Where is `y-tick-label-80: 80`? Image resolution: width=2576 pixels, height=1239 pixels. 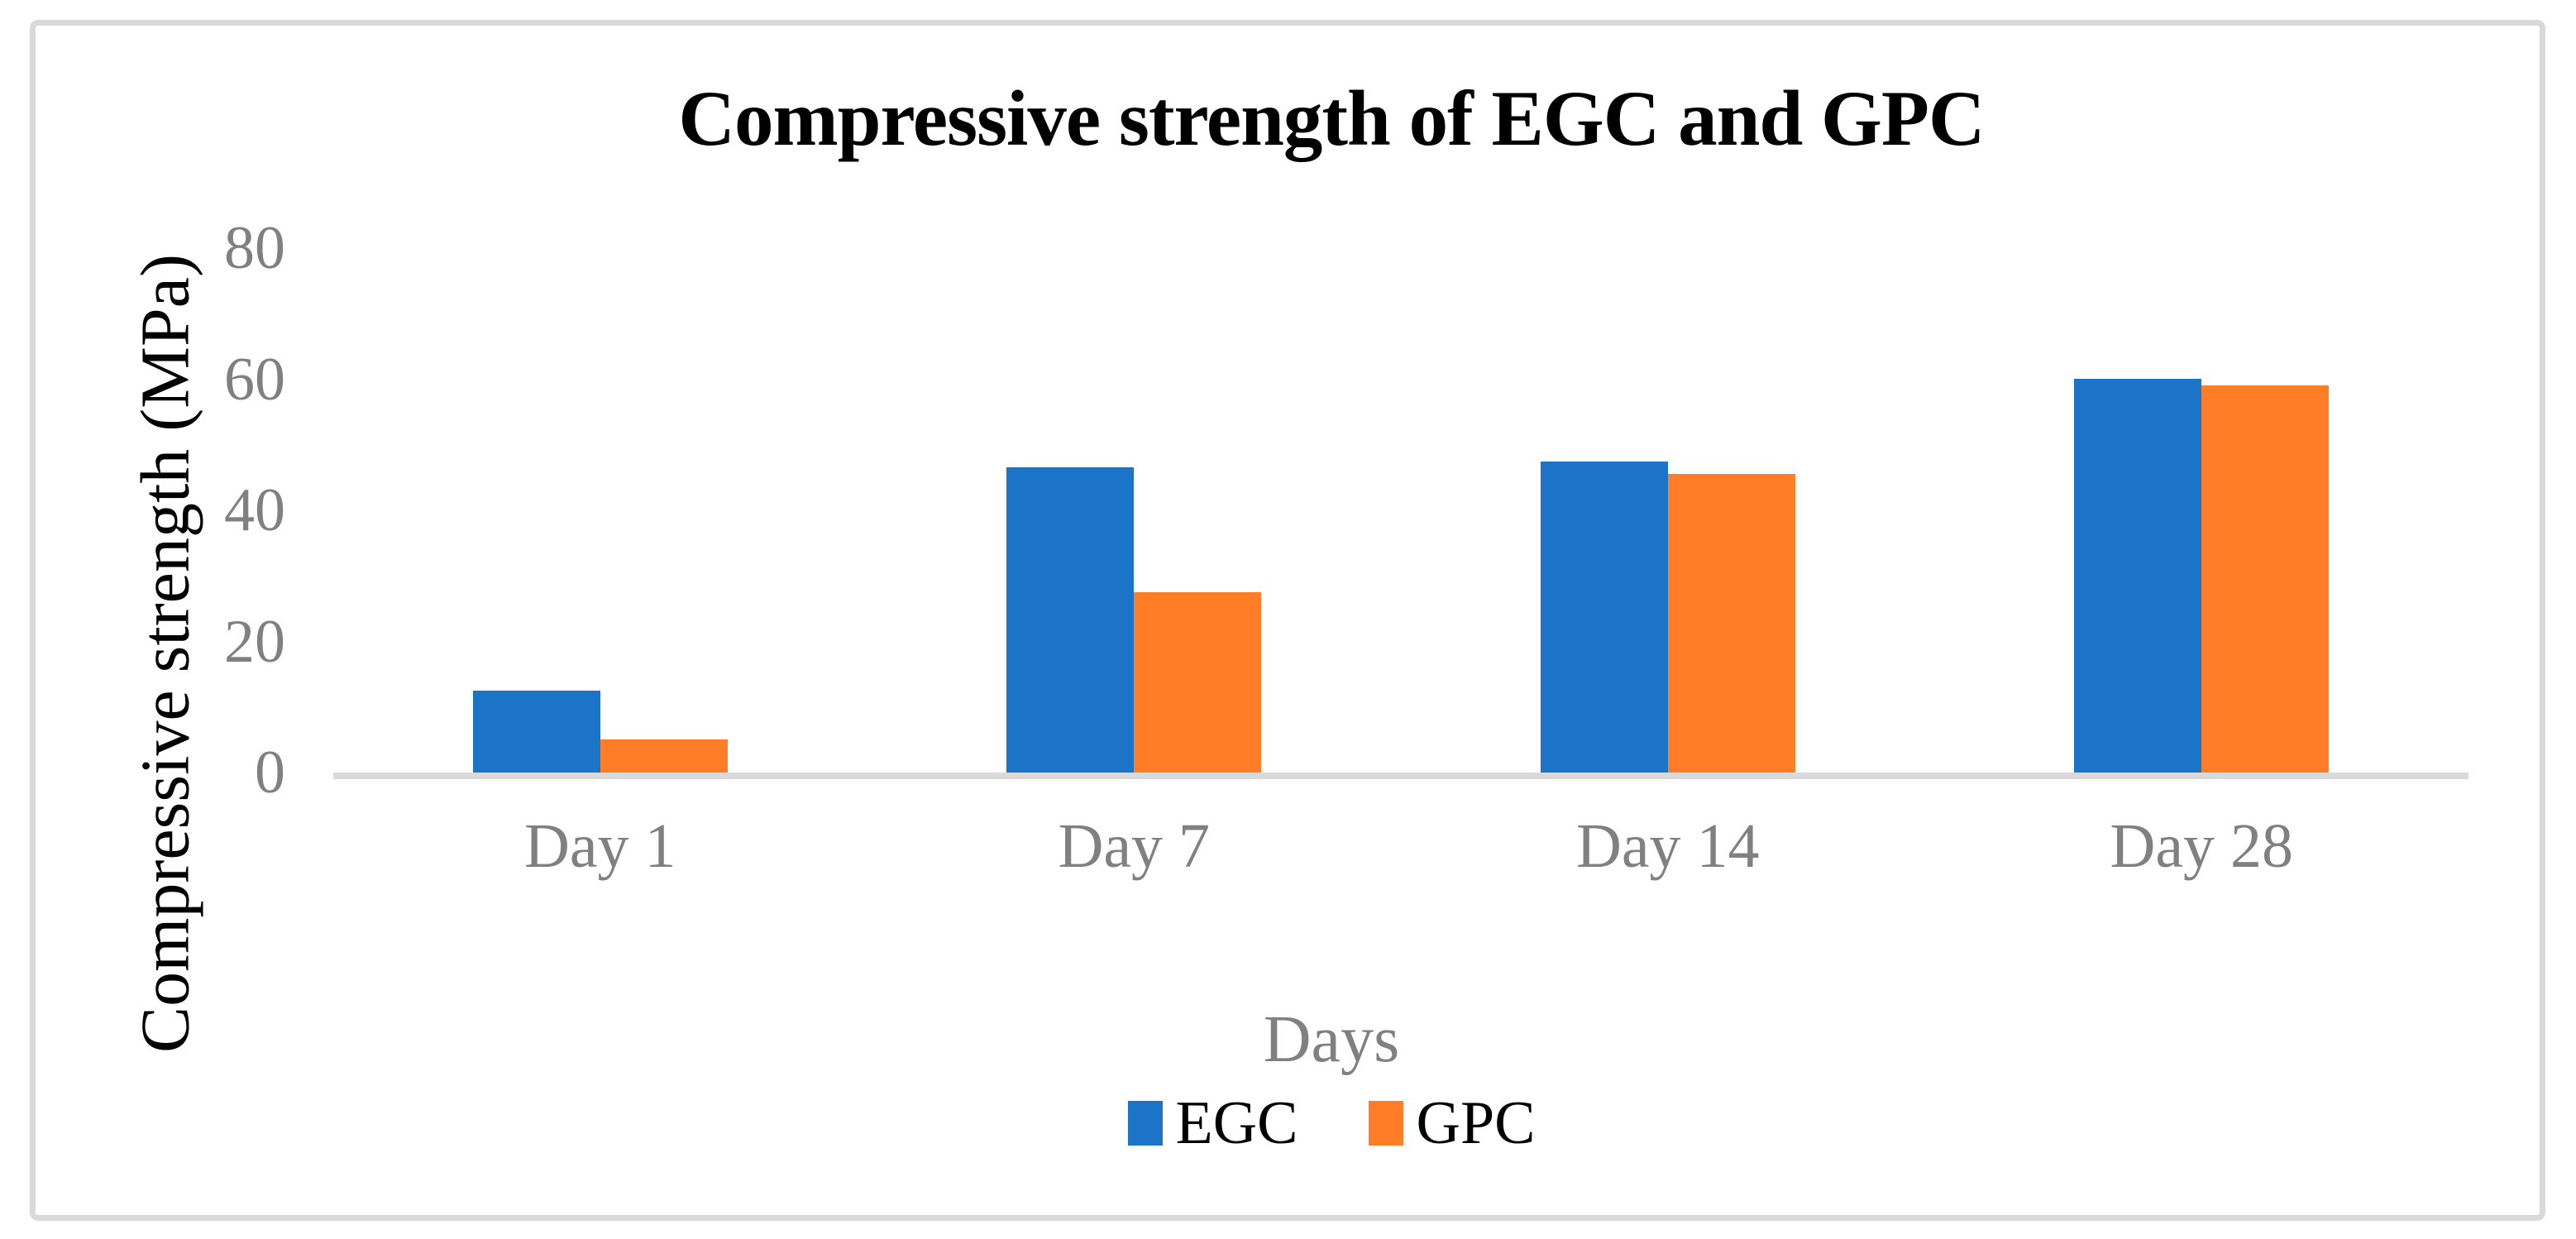
y-tick-label-80: 80 is located at coordinates (254, 248).